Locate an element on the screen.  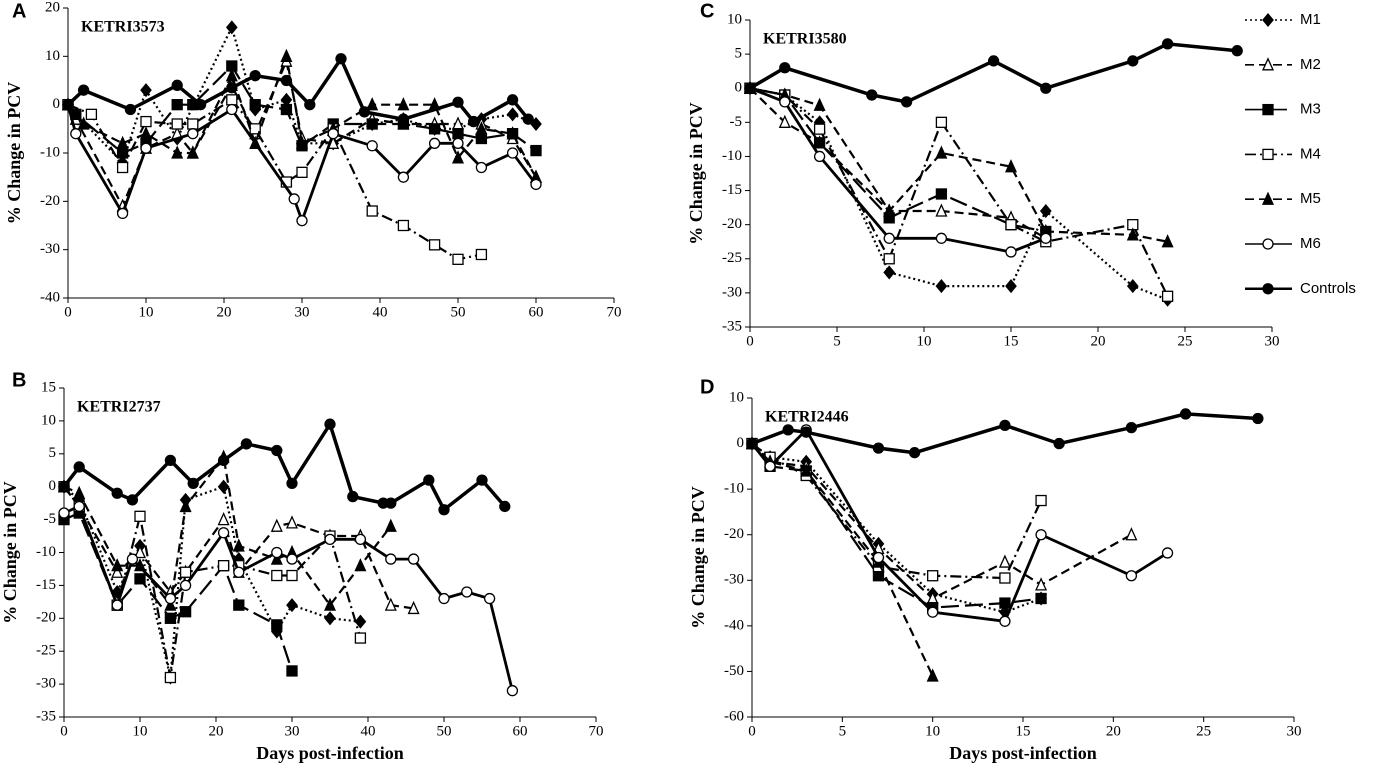
y-tick-label: -30 is located at coordinates (734, 580).